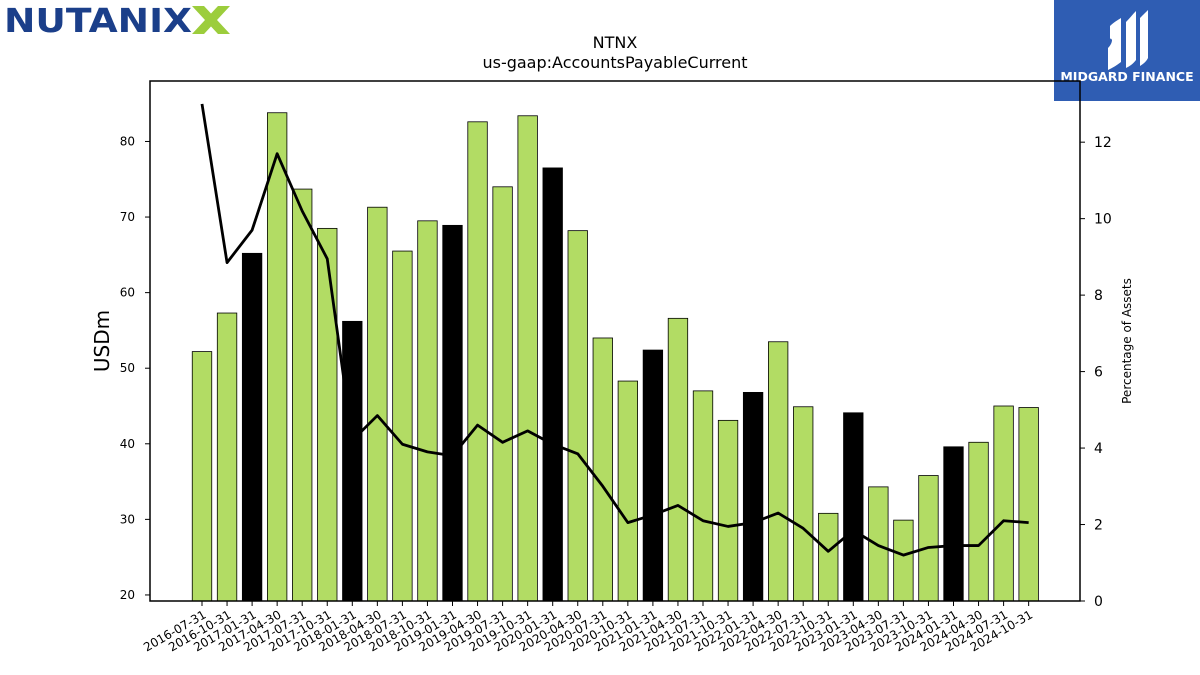 This screenshot has height=675, width=1200. What do you see at coordinates (1098, 449) in the screenshot?
I see `y2-tick-label: 4` at bounding box center [1098, 449].